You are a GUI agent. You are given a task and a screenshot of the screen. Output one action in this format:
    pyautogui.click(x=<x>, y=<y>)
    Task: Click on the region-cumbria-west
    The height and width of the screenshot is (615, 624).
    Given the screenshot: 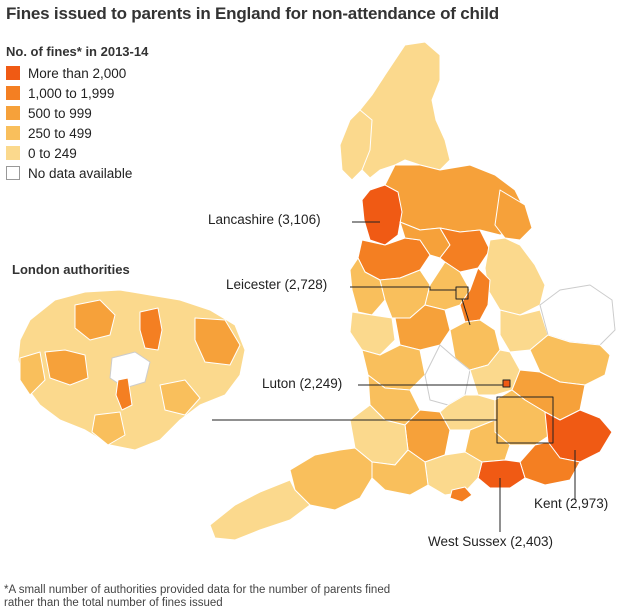 What is the action you would take?
    pyautogui.click(x=356, y=145)
    